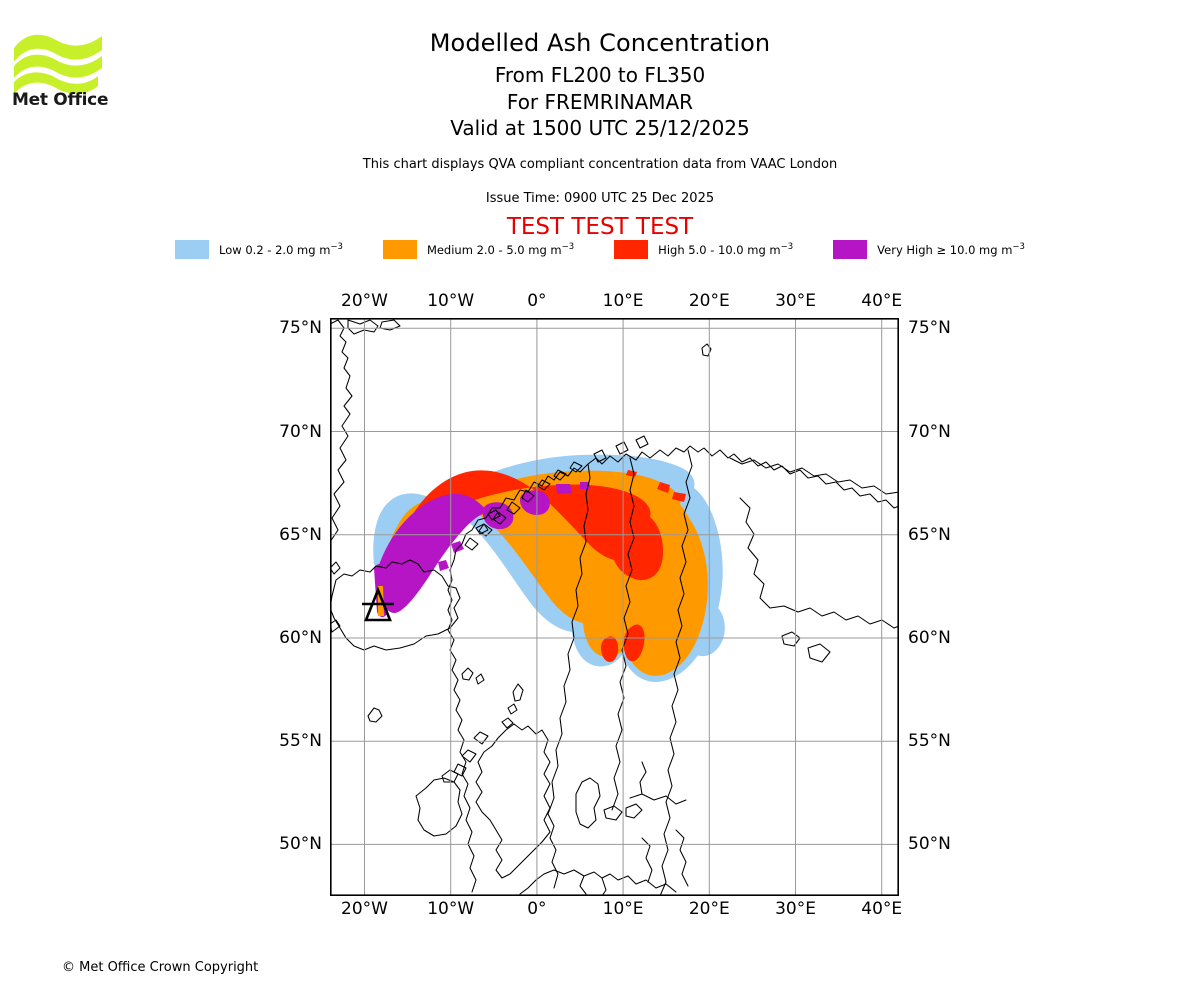 This screenshot has height=1000, width=1200. Describe the element at coordinates (929, 328) in the screenshot. I see `lat-label-right-75N: 75°N` at that location.